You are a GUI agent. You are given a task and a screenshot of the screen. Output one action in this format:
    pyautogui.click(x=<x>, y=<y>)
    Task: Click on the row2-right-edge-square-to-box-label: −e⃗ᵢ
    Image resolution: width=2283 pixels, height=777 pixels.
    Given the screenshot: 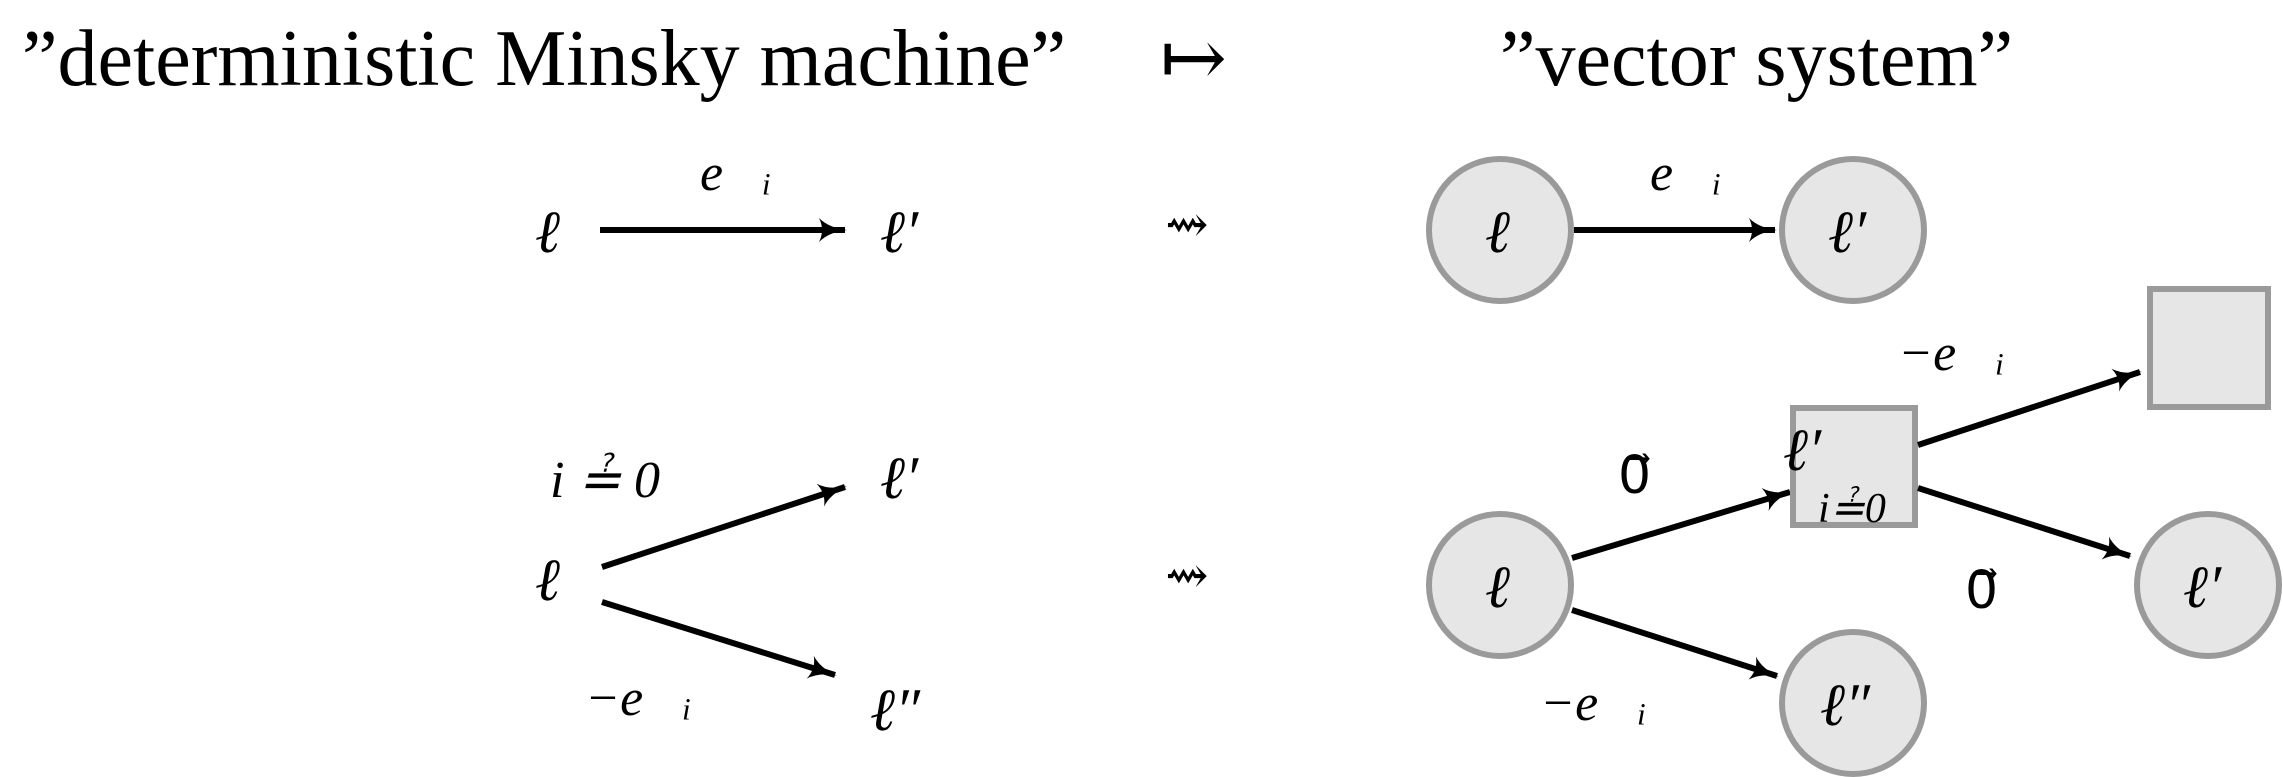 What is the action you would take?
    pyautogui.click(x=1951, y=353)
    